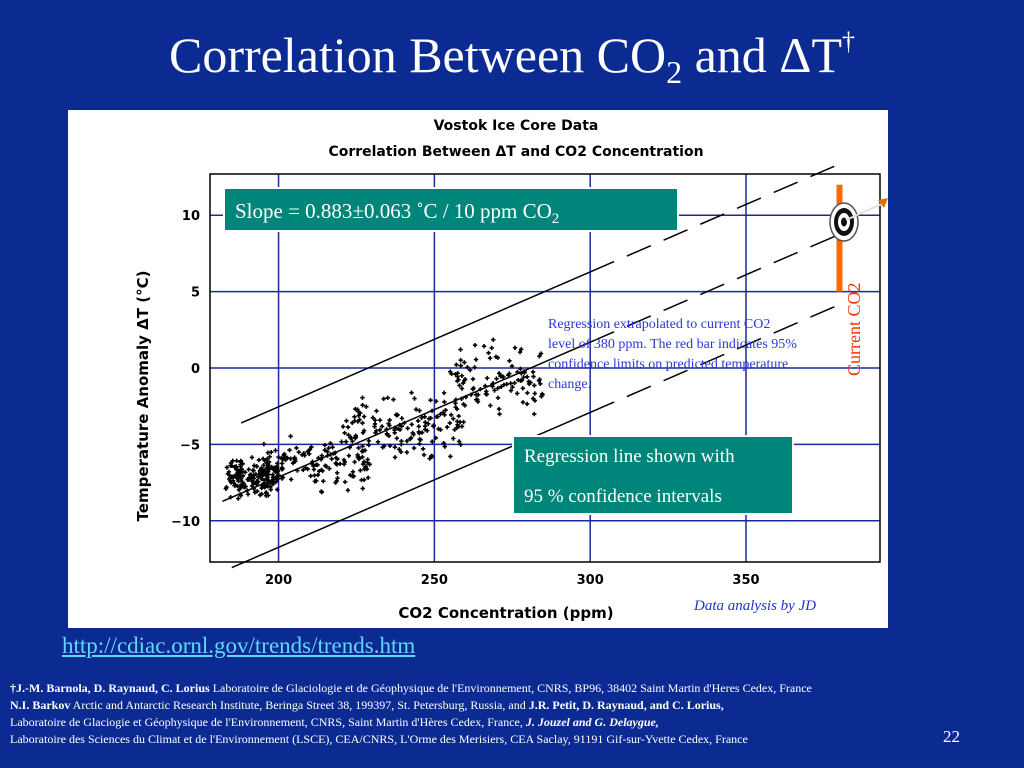  What do you see at coordinates (239, 645) in the screenshot?
I see `source-link: http://cdiac.ornl.gov/trends/trends.htm` at bounding box center [239, 645].